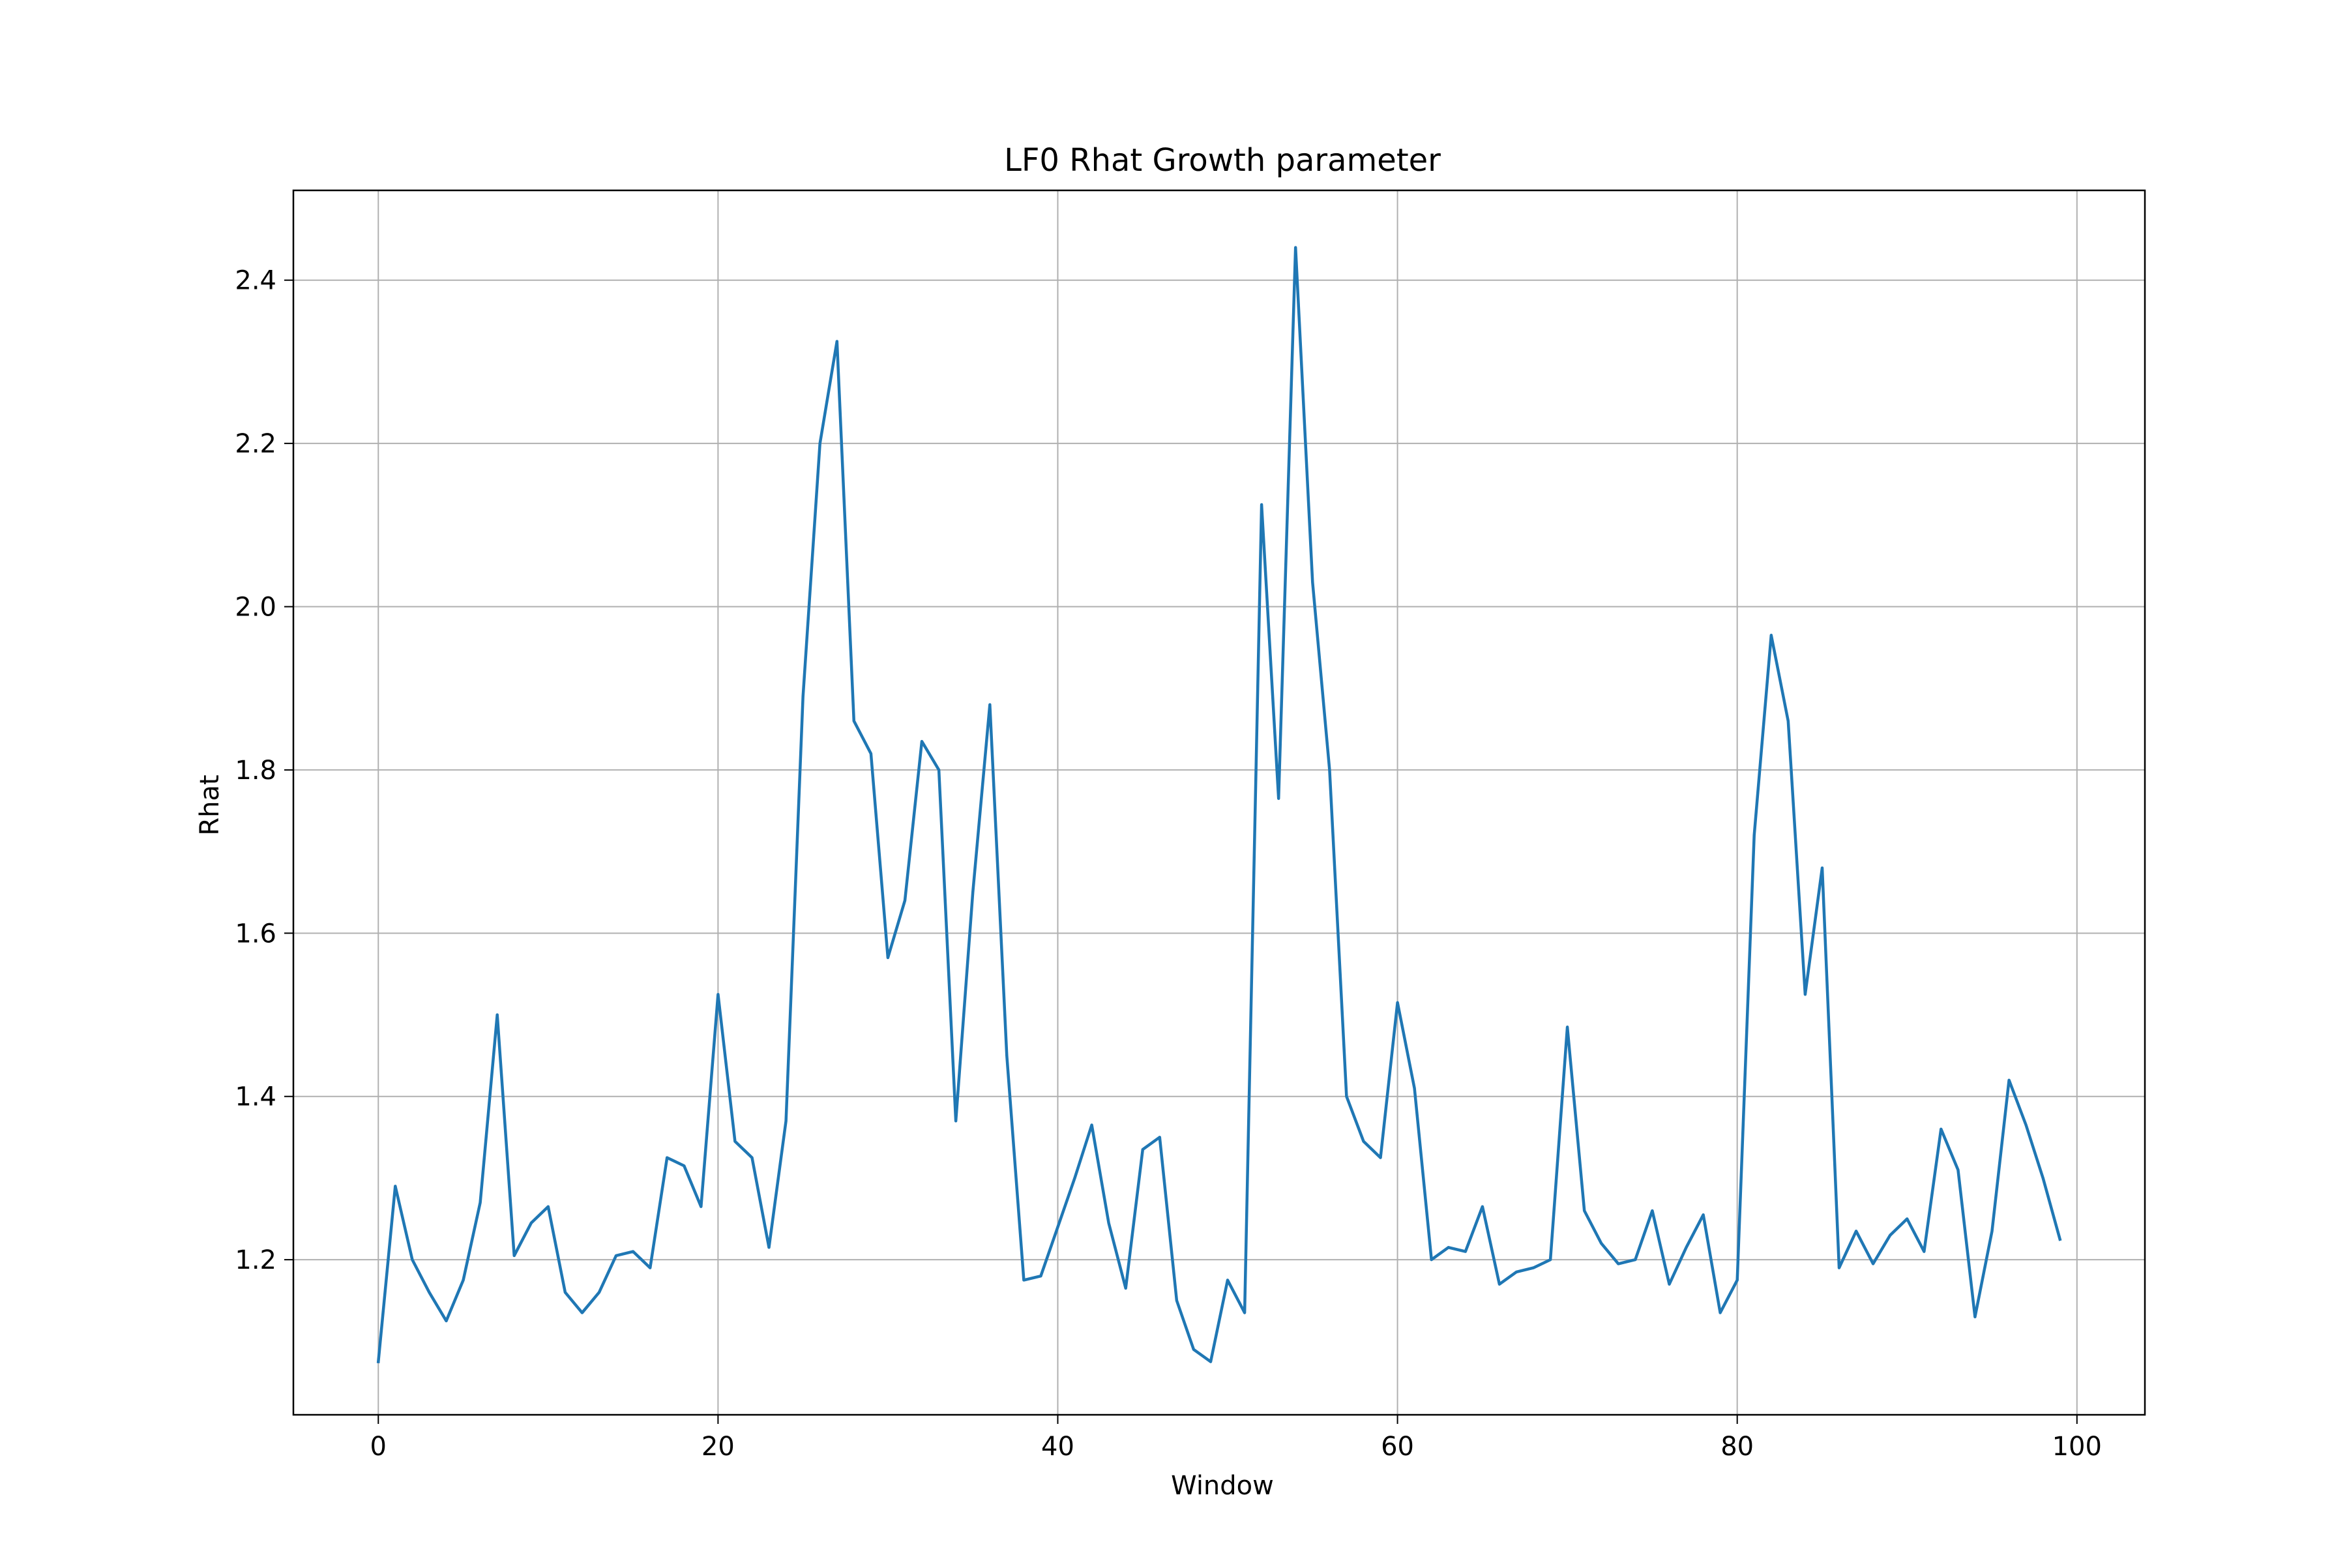  I want to click on y-tick-label: 2.0, so click(255, 608).